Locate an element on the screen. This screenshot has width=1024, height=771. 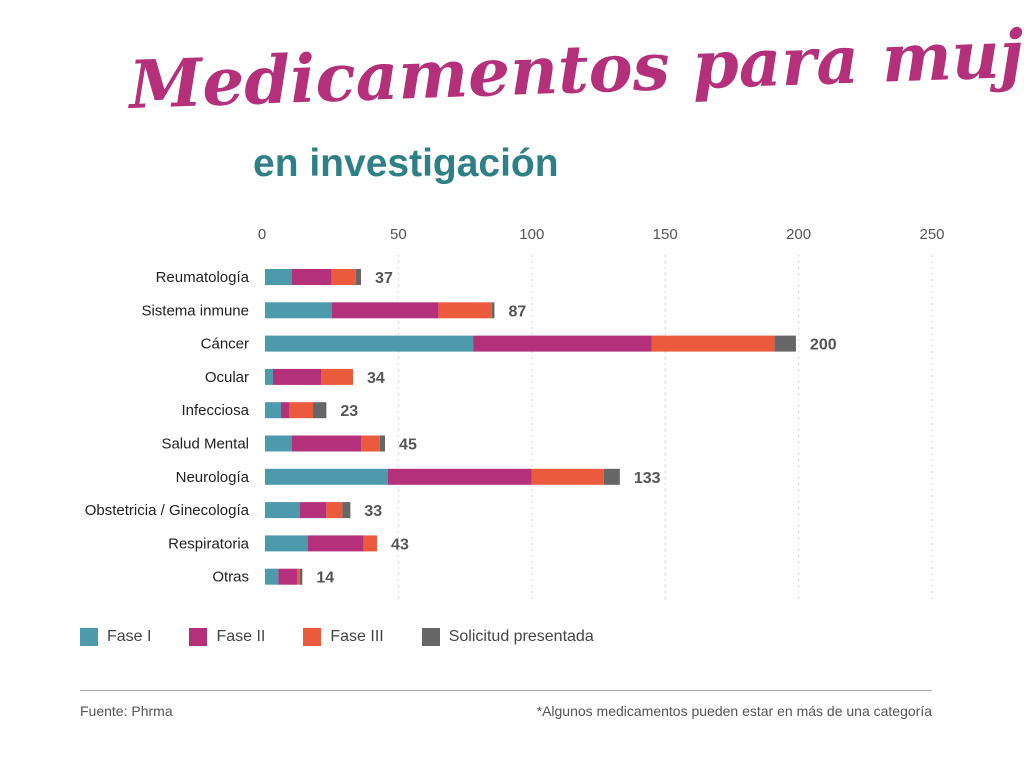
total-label: 87 is located at coordinates (517, 311).